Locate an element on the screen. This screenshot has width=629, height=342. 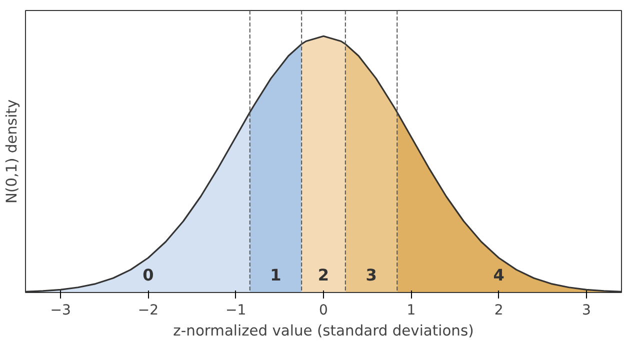
x-tick-label: 0 is located at coordinates (323, 310).